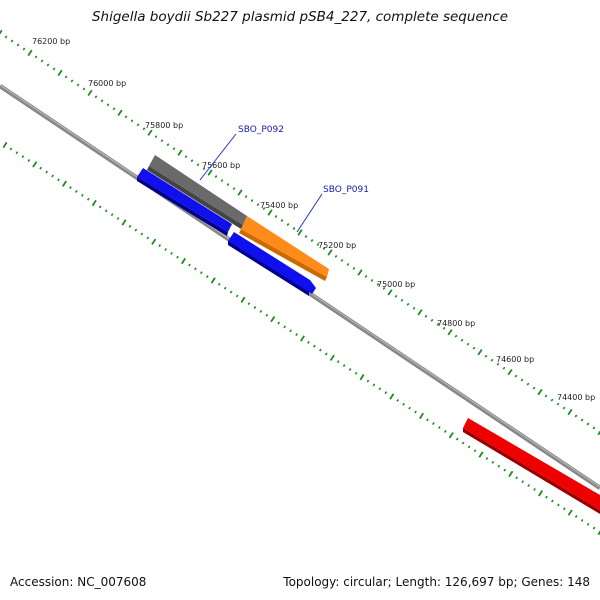 This screenshot has width=600, height=600. I want to click on callout-line-sbo-p091, so click(309, 213).